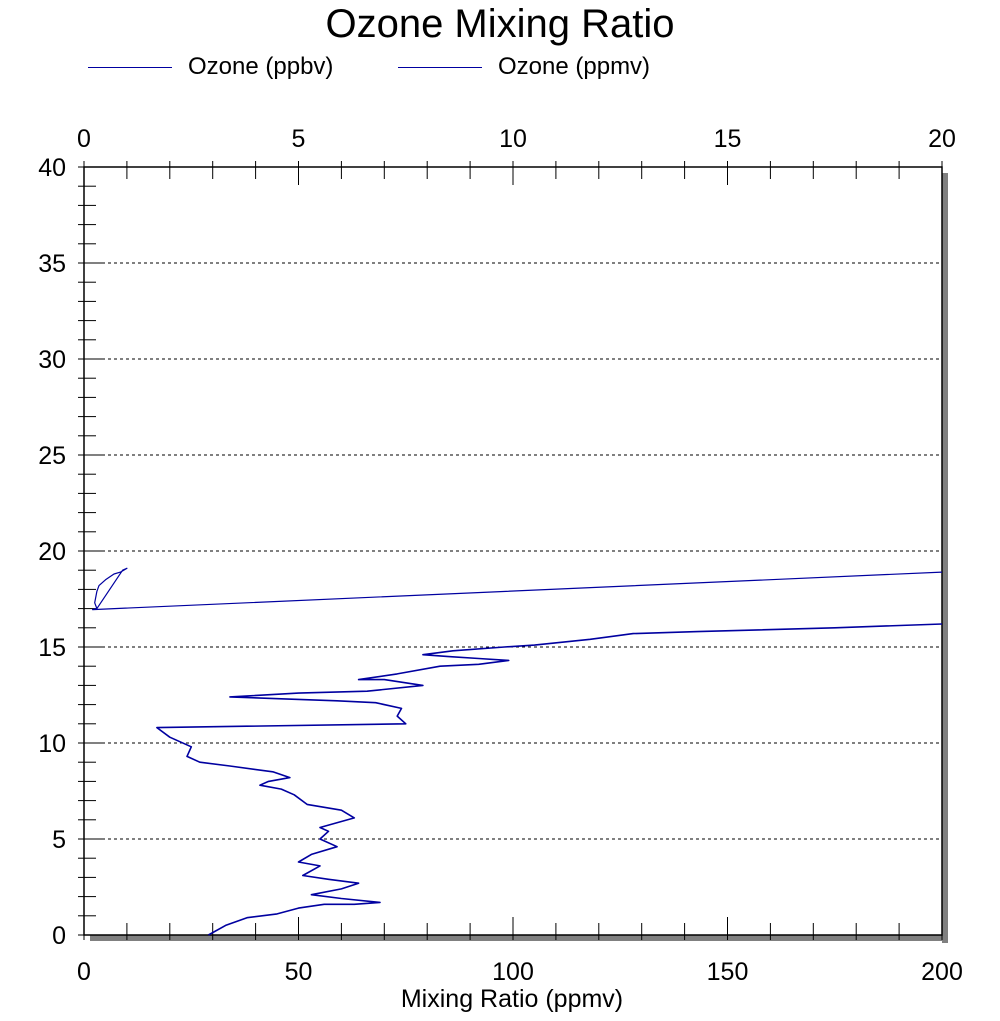  I want to click on y-tick-label-15: 15, so click(52, 648).